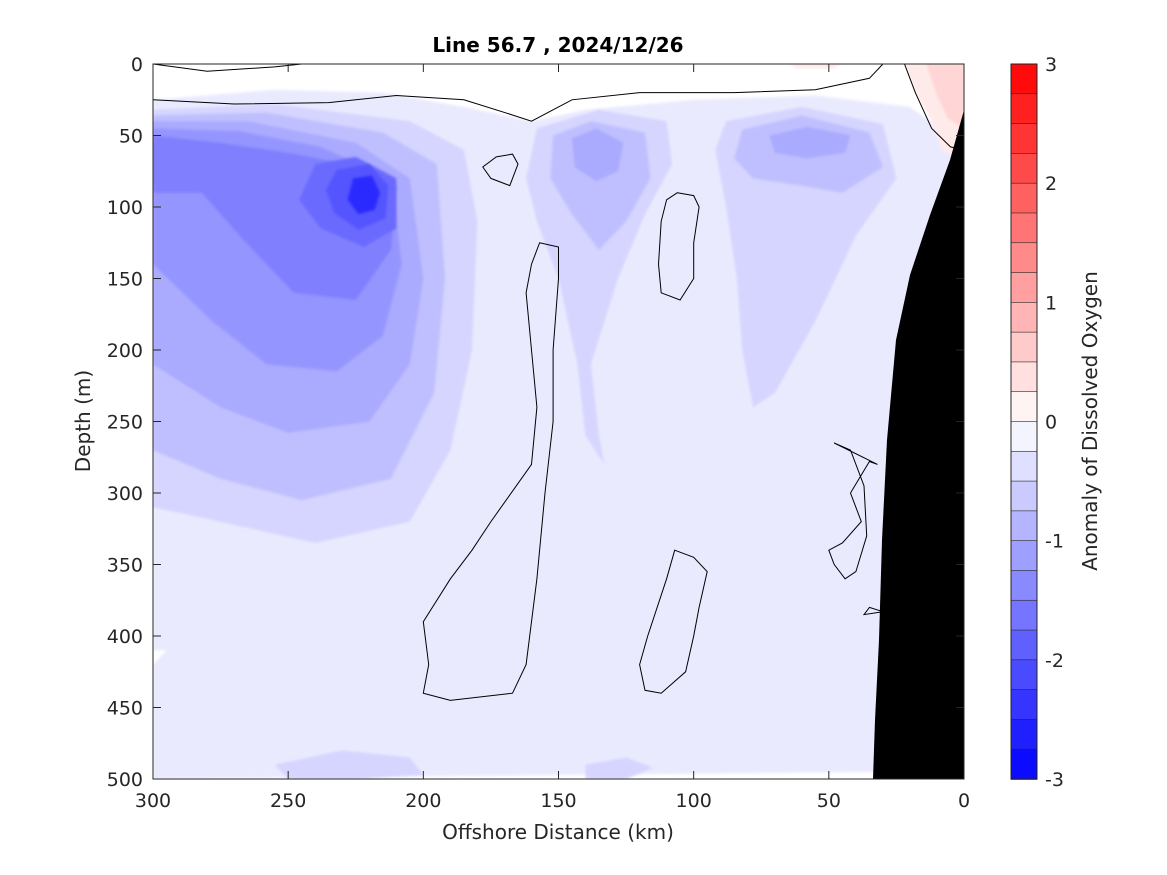 Image resolution: width=1167 pixels, height=875 pixels. I want to click on x-tick-label: 50, so click(829, 801).